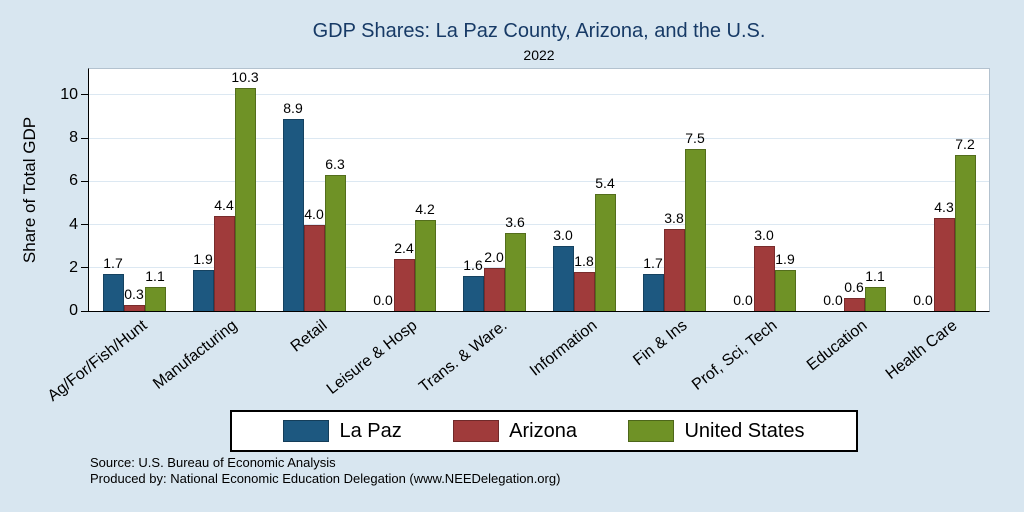 Image resolution: width=1024 pixels, height=512 pixels. Describe the element at coordinates (73, 224) in the screenshot. I see `y-tick-label-4: 4` at that location.